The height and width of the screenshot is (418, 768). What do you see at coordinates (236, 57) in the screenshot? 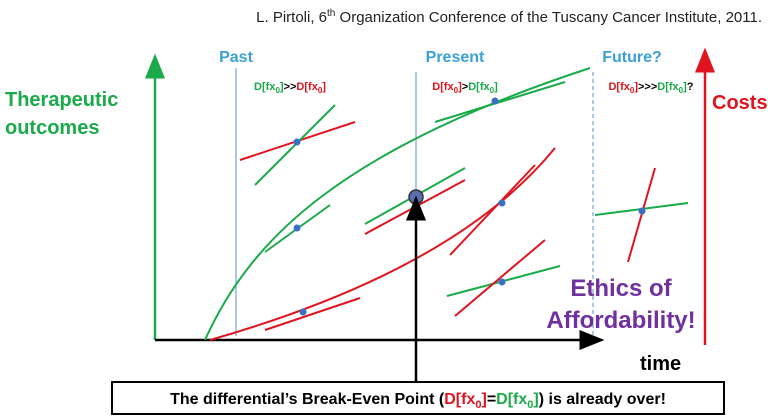
I see `period-label: Past` at bounding box center [236, 57].